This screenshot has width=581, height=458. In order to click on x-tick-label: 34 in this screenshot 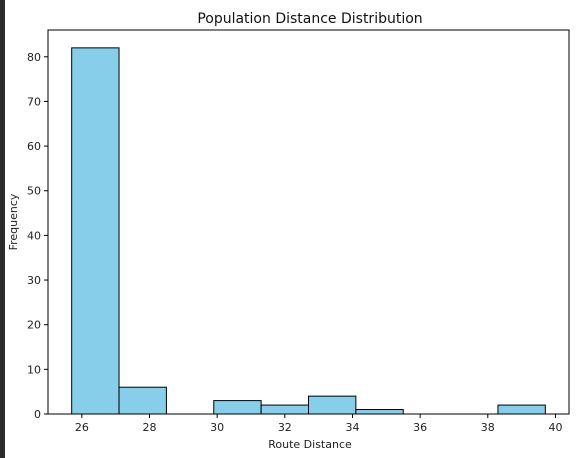, I will do `click(352, 427)`.